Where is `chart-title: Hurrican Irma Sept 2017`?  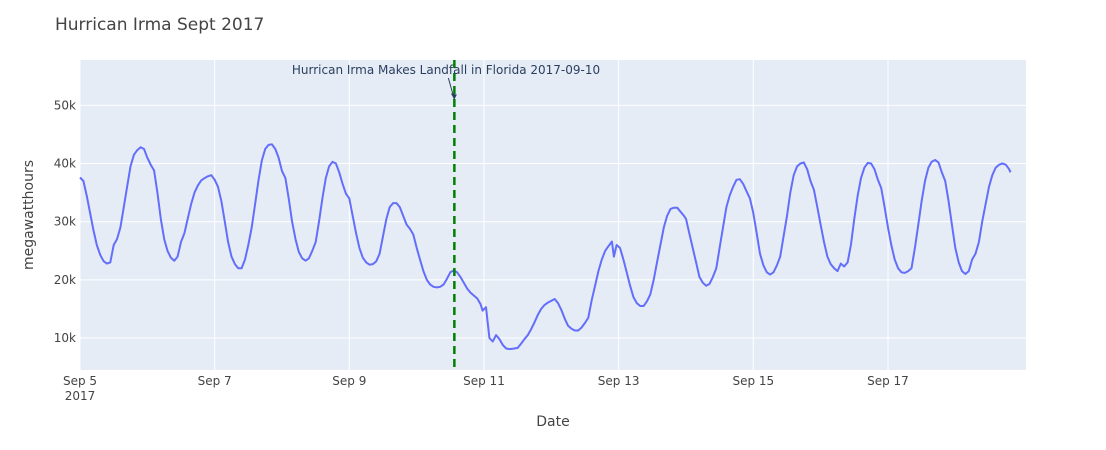 chart-title: Hurrican Irma Sept 2017 is located at coordinates (159, 25).